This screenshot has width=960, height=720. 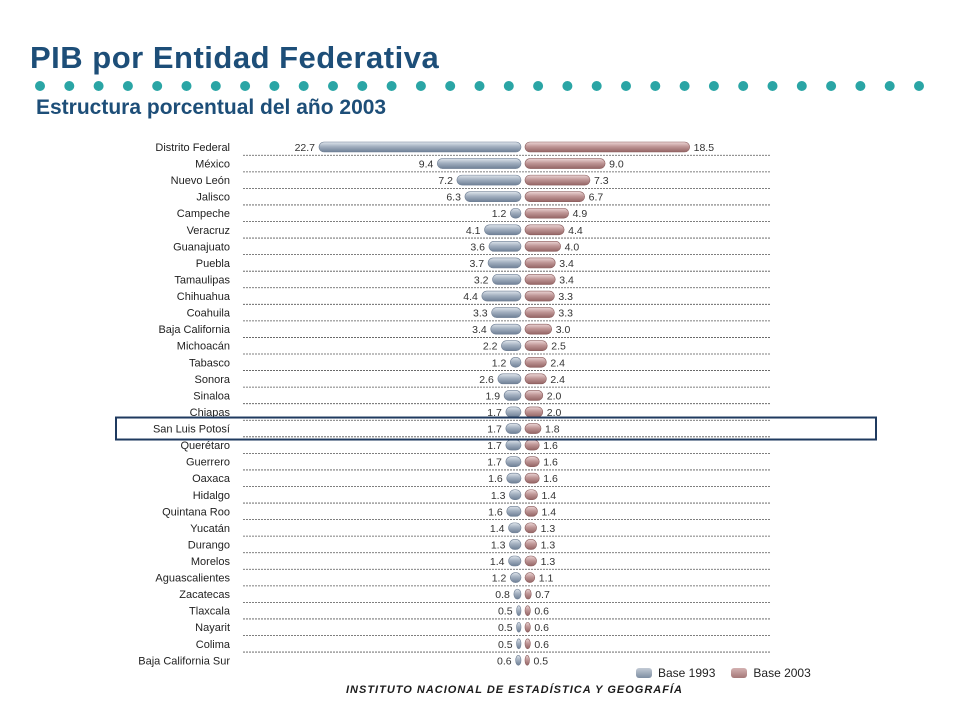 I want to click on value-label-base-2003: 2.0, so click(x=554, y=396).